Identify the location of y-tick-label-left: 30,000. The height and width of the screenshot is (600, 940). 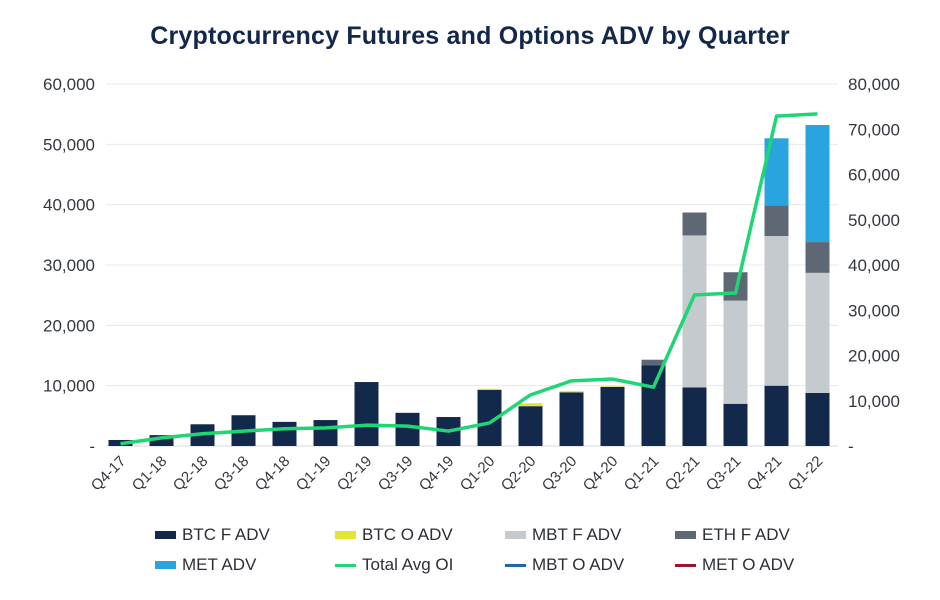
(69, 265).